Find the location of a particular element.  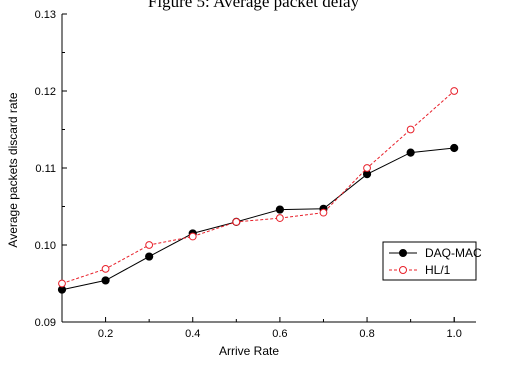

y-ticks: 0.09 0.10 0.11 0.12 0.13 is located at coordinates (51, 169).